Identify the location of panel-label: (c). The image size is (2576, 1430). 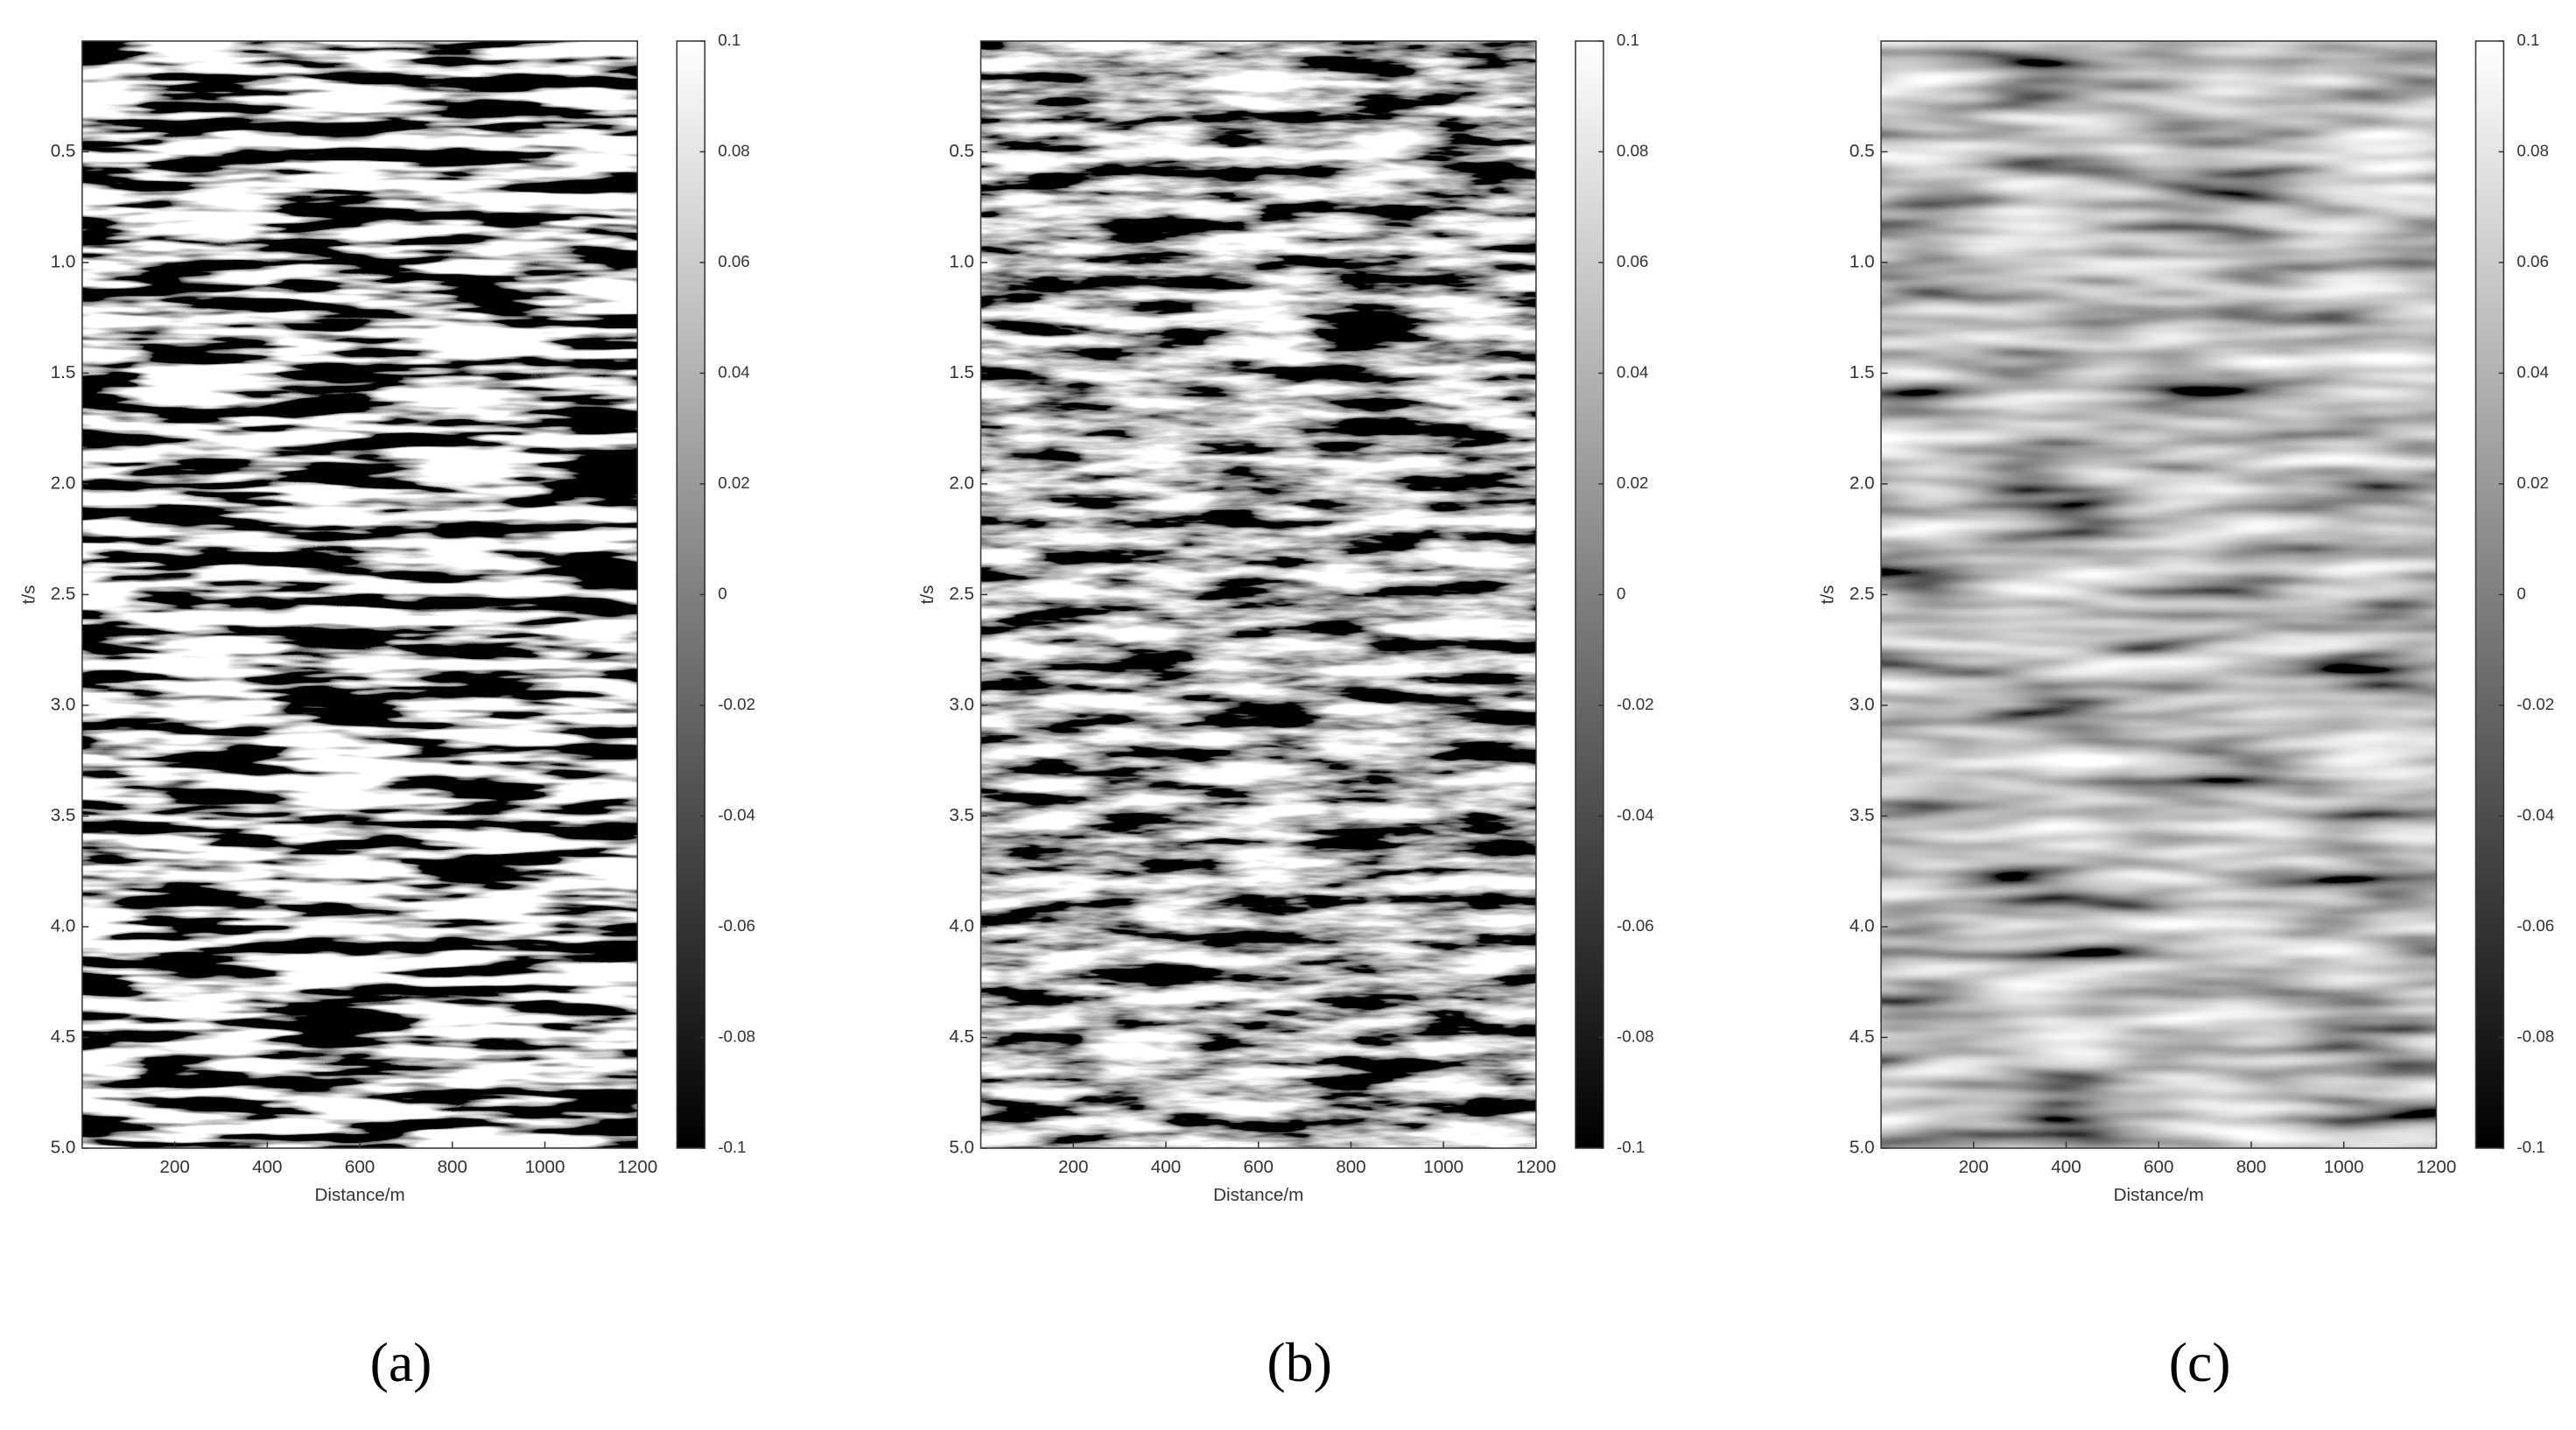
(2200, 1362).